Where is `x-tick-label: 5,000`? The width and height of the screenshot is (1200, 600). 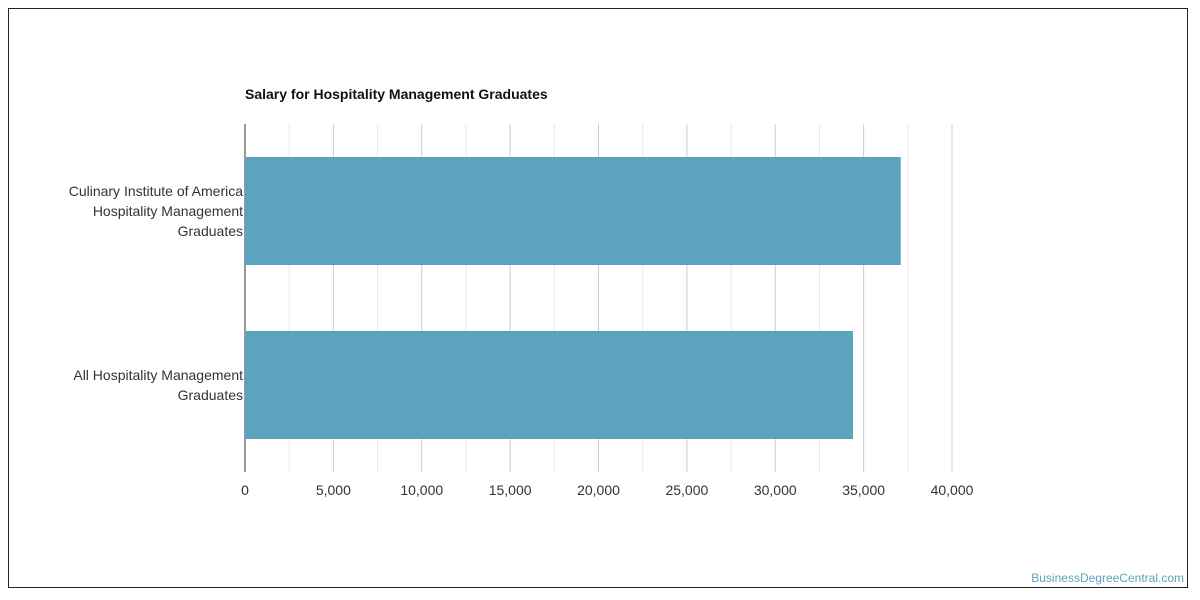
x-tick-label: 5,000 is located at coordinates (333, 490).